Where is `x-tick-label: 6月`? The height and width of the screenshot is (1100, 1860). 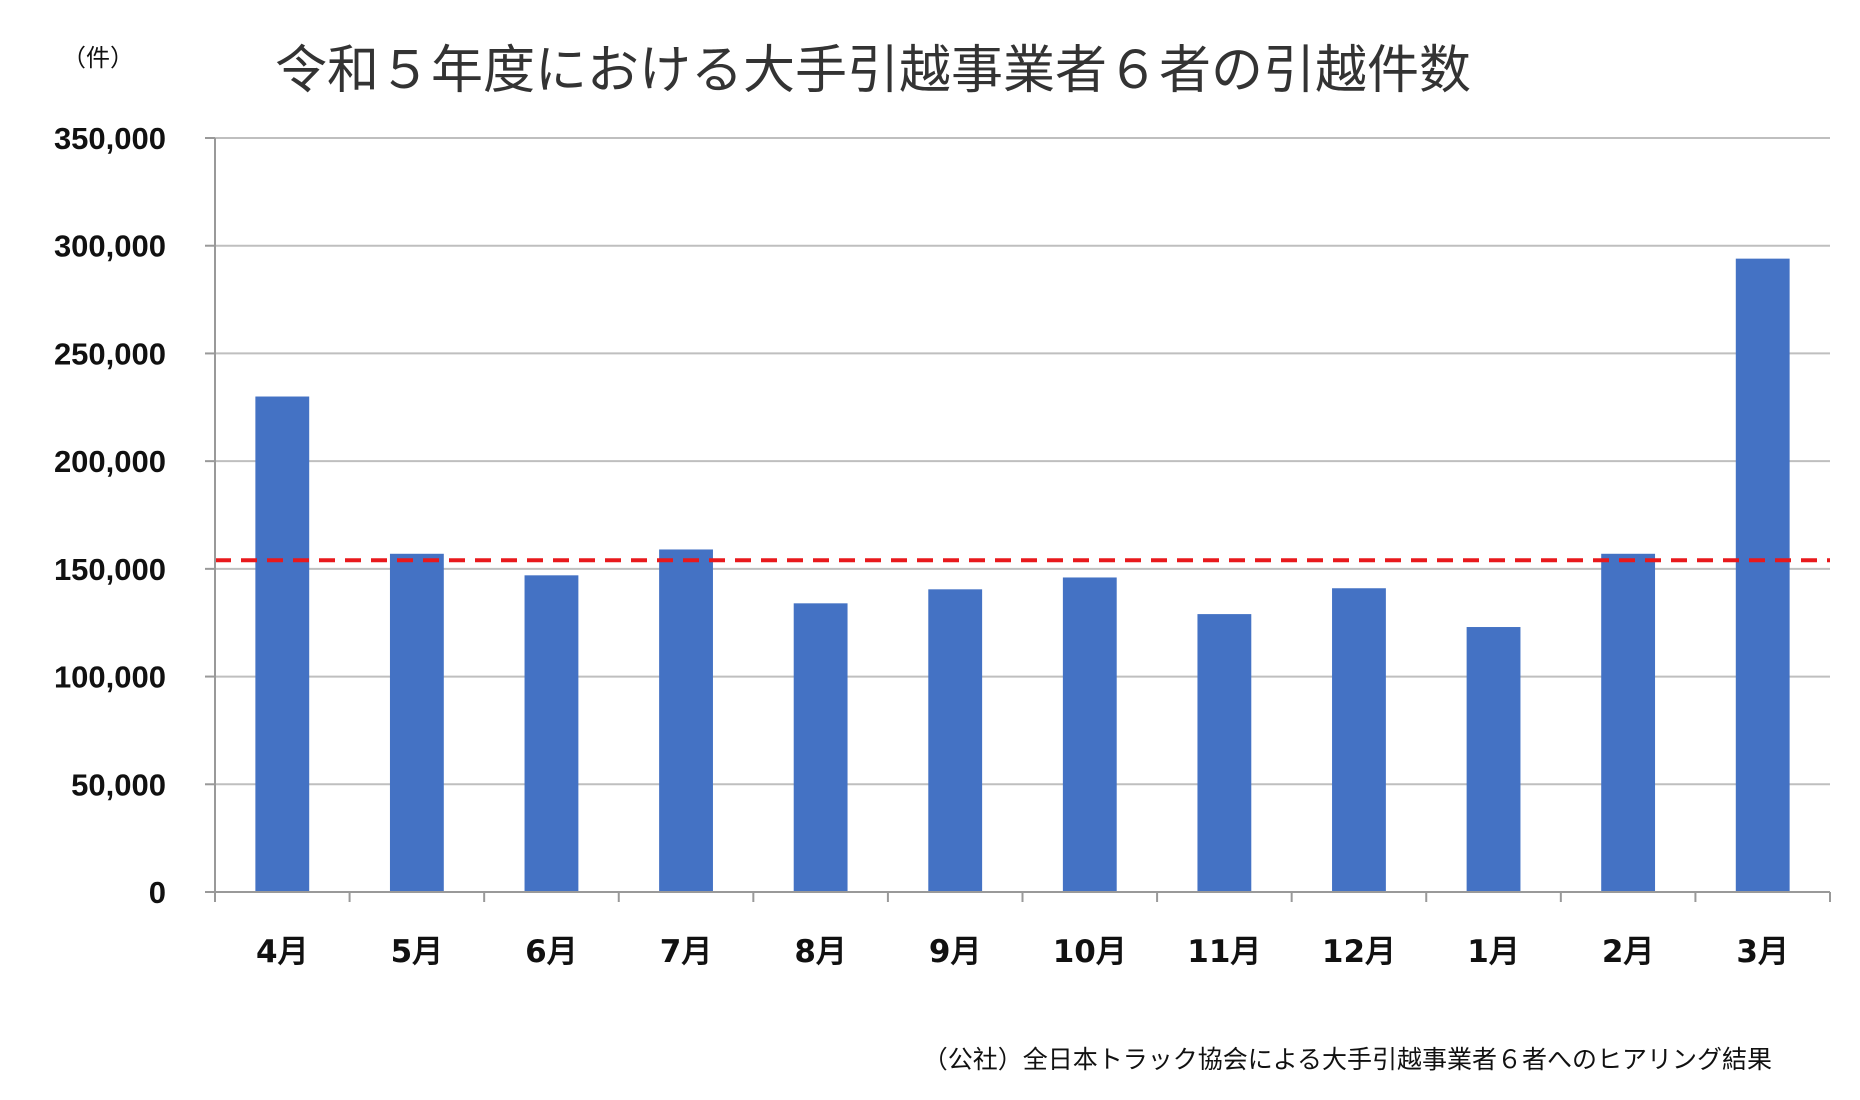
x-tick-label: 6月 is located at coordinates (551, 952).